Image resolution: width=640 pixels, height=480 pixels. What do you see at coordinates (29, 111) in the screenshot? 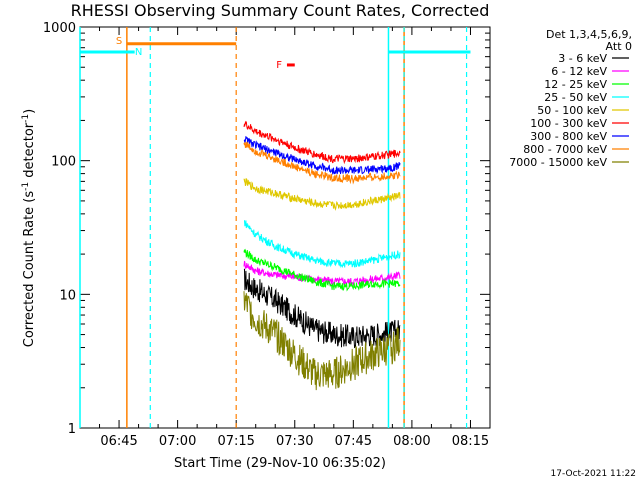
I see `y-axis-label-end: )` at bounding box center [29, 111].